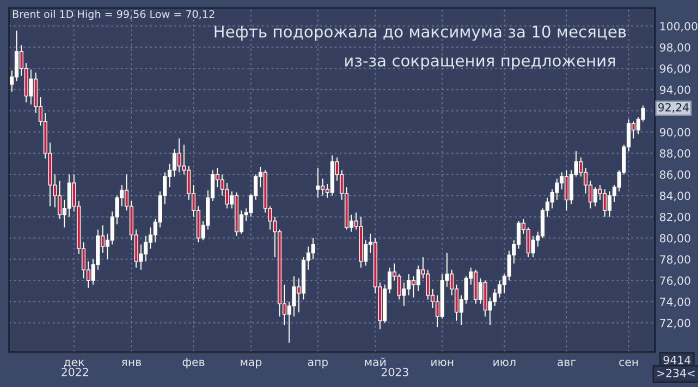 The width and height of the screenshot is (698, 387). Describe the element at coordinates (375, 362) in the screenshot. I see `x-tick-label: май` at that location.